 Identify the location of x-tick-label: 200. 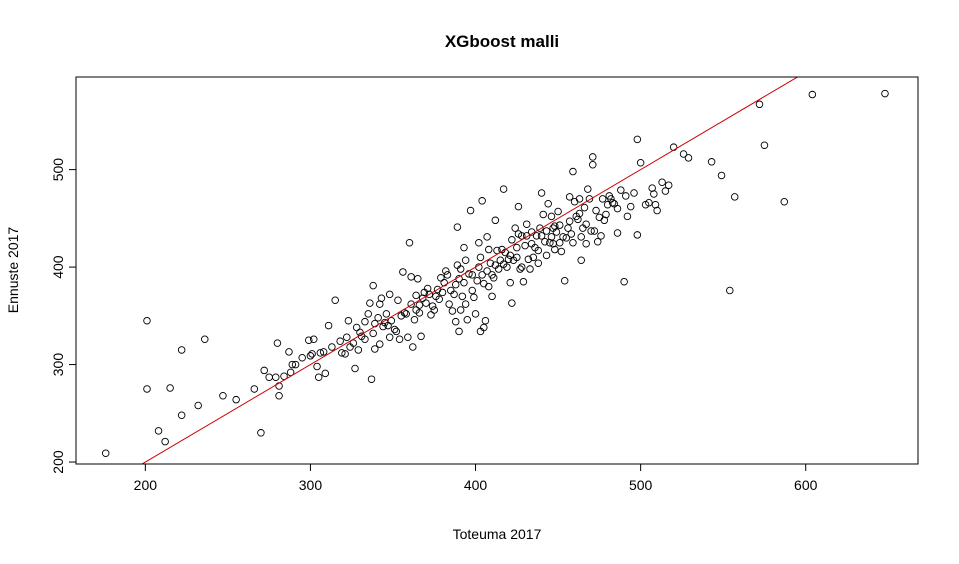
(146, 485).